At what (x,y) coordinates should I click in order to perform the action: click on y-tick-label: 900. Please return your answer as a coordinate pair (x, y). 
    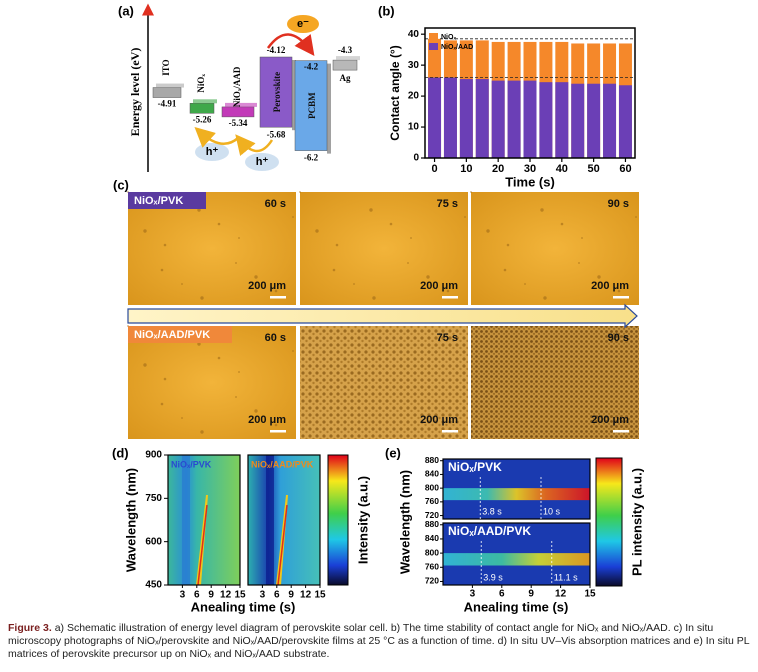
    Looking at the image, I should click on (153, 455).